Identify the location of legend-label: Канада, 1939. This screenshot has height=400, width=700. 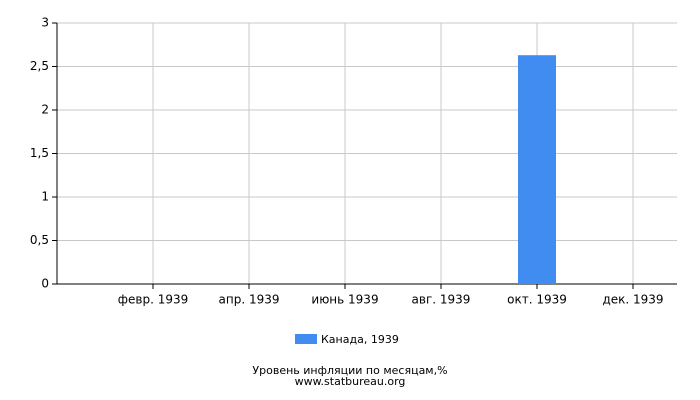
(360, 339).